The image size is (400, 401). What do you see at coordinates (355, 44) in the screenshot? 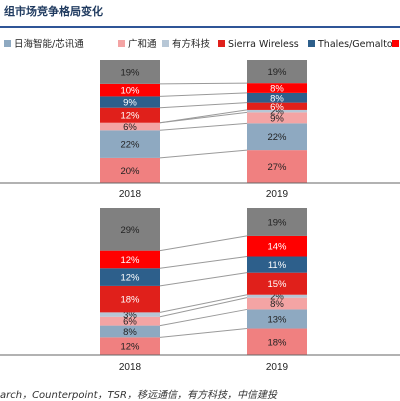
I see `legend-label: Thales/Gemalto` at bounding box center [355, 44].